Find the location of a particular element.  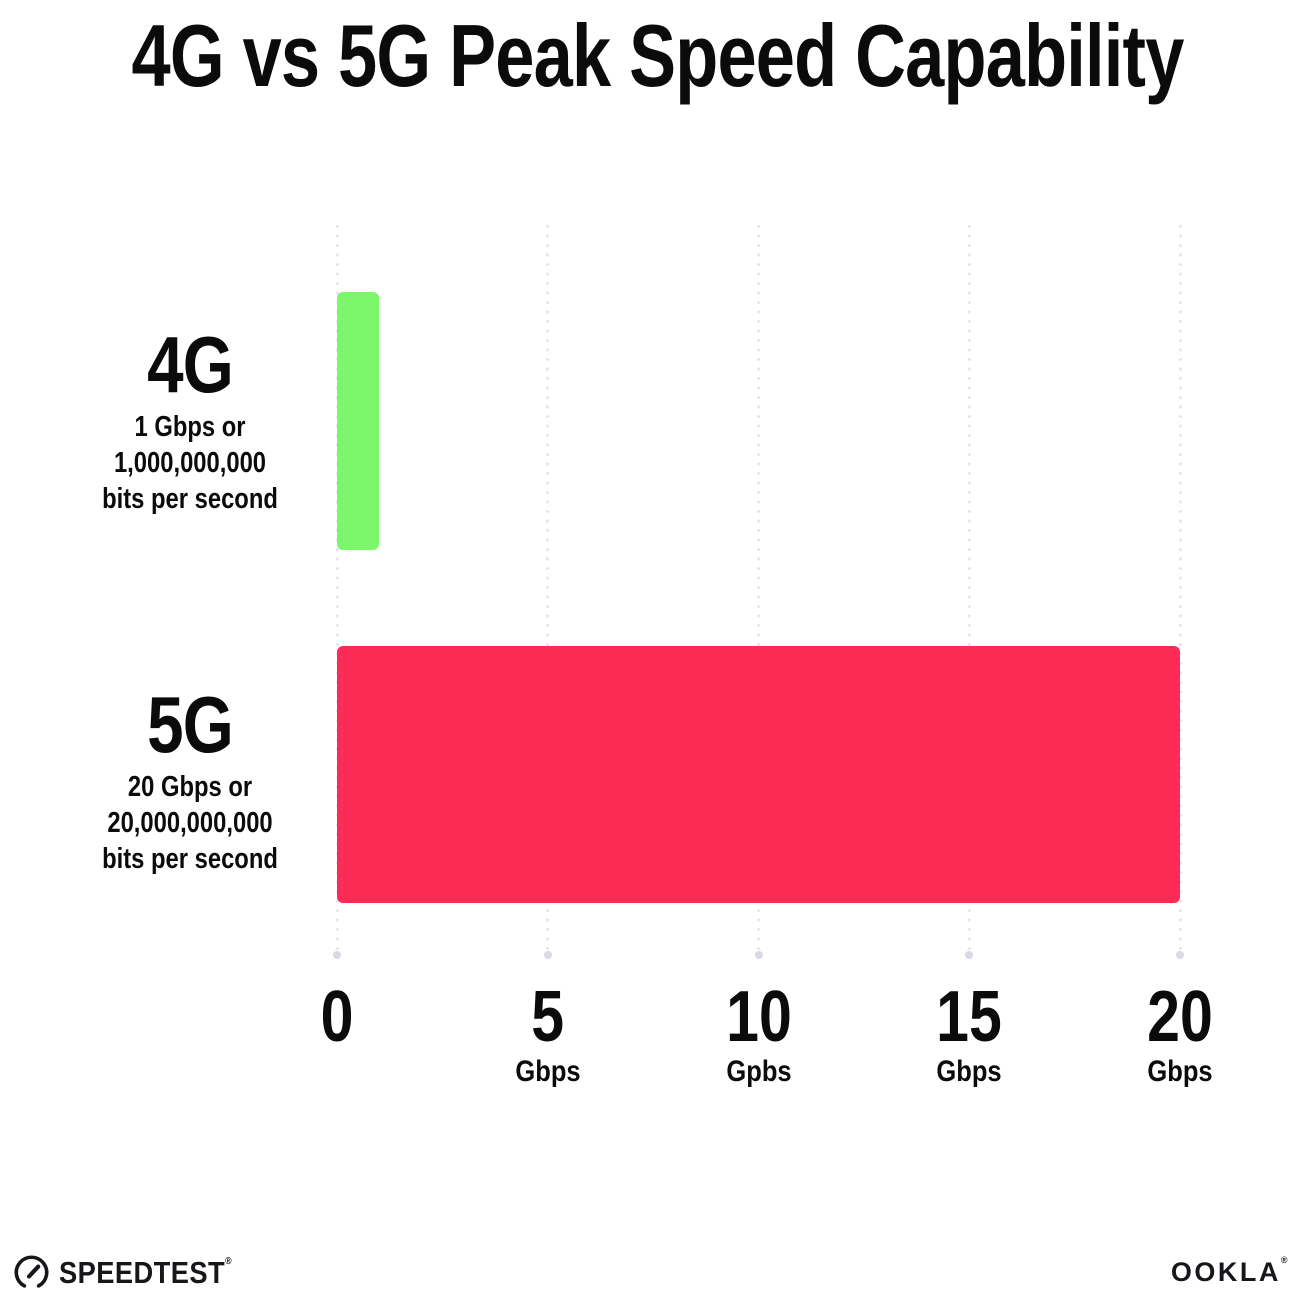

ookla-registered-mark: ® is located at coordinates (1285, 1260).